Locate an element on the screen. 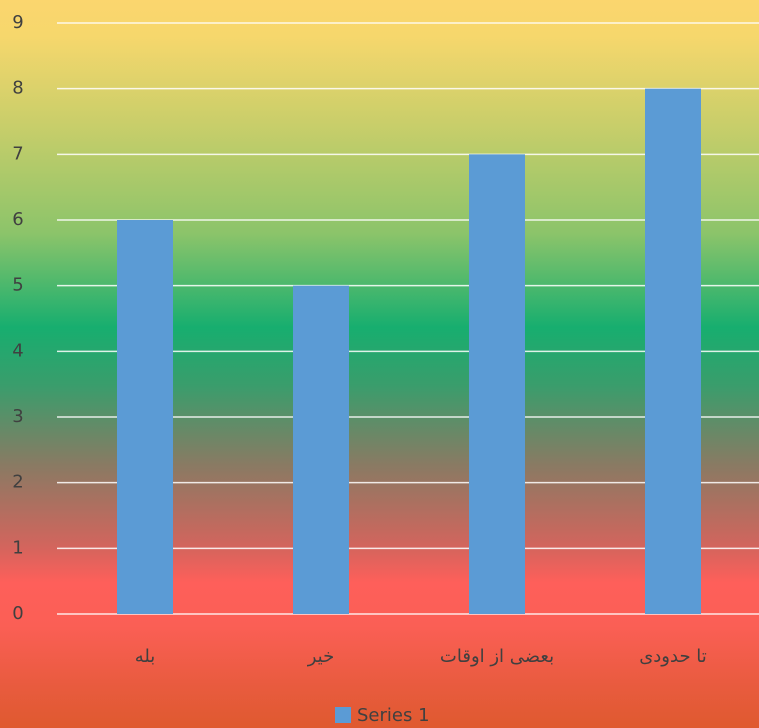 The height and width of the screenshot is (728, 759). y-tick-label: 7 is located at coordinates (17, 153).